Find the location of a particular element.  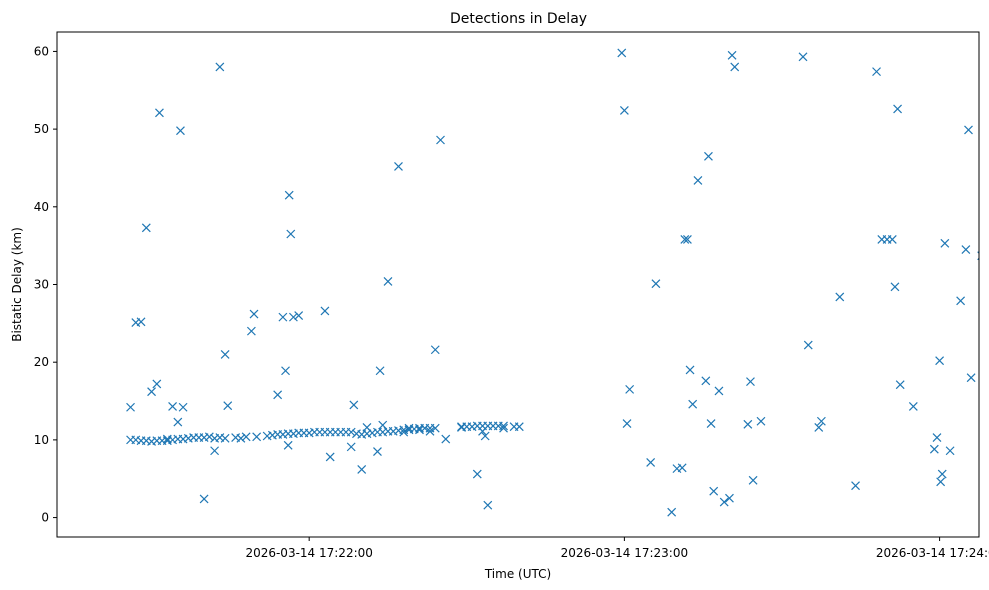

x-tick-label: 2026-03-14 17:22:00 is located at coordinates (308, 553).